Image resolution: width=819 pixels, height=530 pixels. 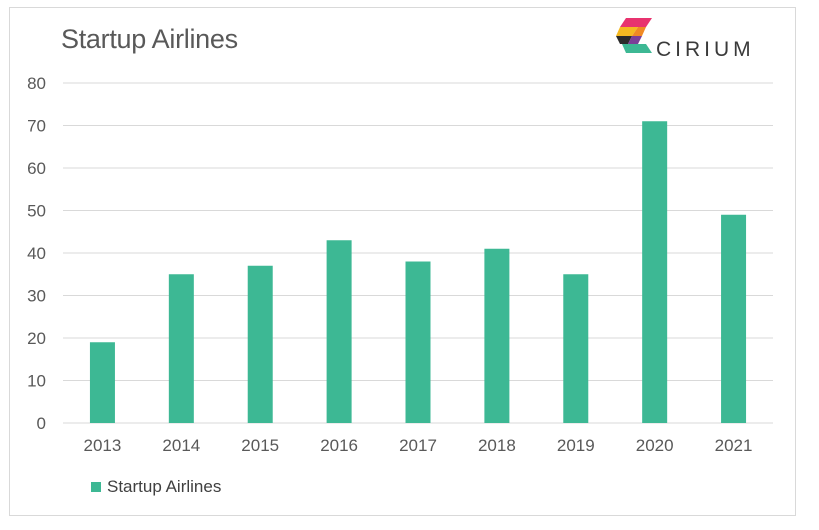 I want to click on y-axis-ticks: 0 10 20 30 40 50 60 70 80, so click(x=36, y=253).